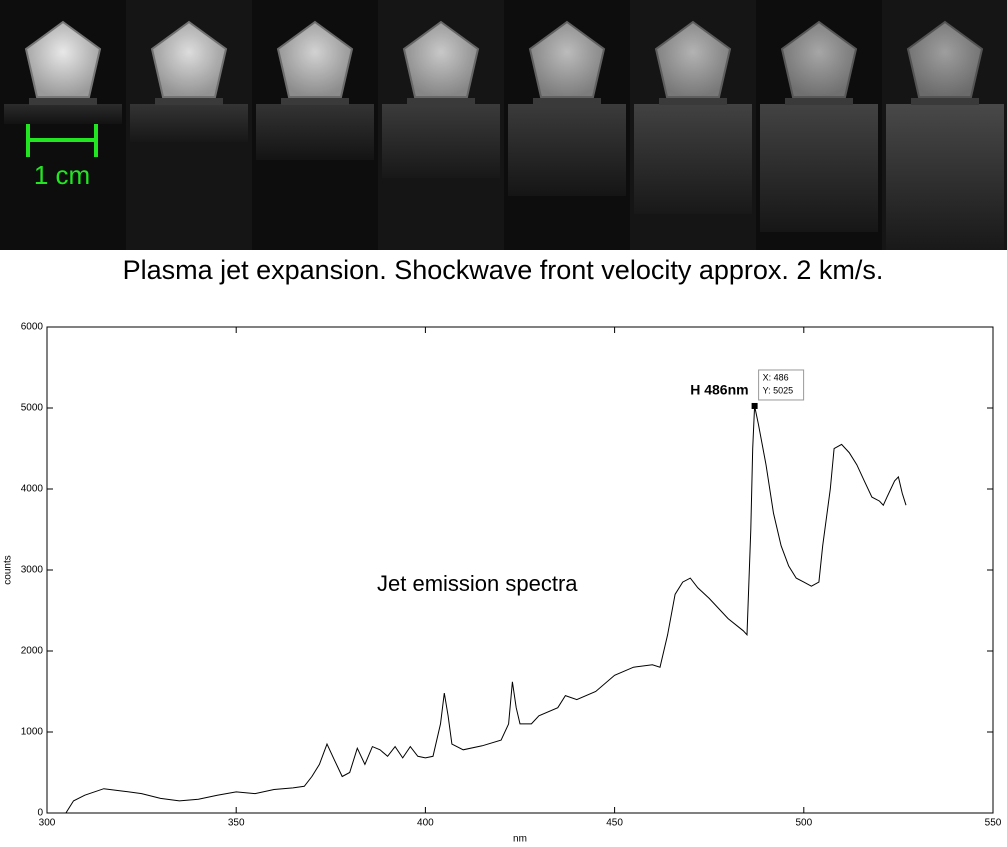 This screenshot has height=847, width=1007. Describe the element at coordinates (62, 140) in the screenshot. I see `scale-bar` at that location.